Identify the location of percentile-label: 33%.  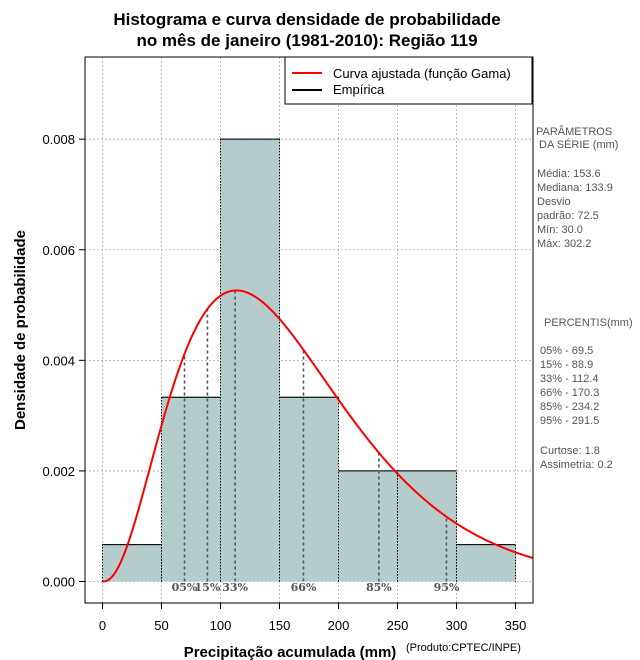
(235, 587).